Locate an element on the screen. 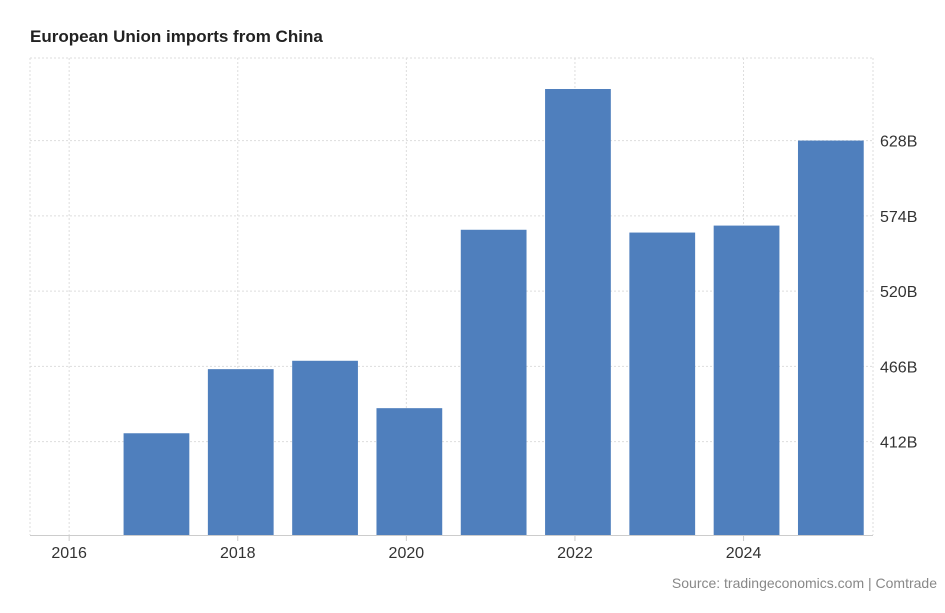 The height and width of the screenshot is (613, 945). x-tick-label: 2016 is located at coordinates (69, 553).